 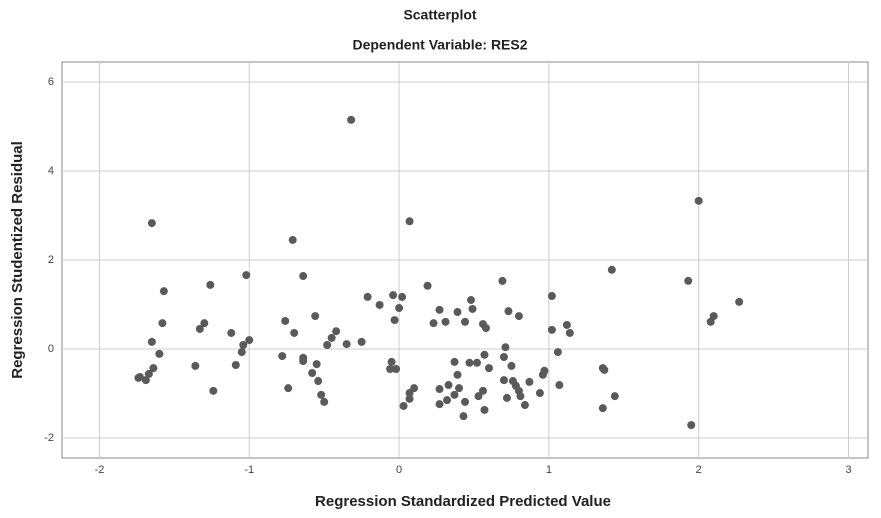 What do you see at coordinates (848, 470) in the screenshot?
I see `x-tick-label: 3` at bounding box center [848, 470].